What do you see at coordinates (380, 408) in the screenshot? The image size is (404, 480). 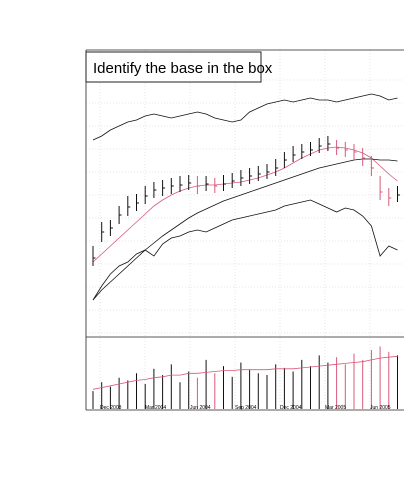 I see `x-tick-label: Jun 2005` at bounding box center [380, 408].